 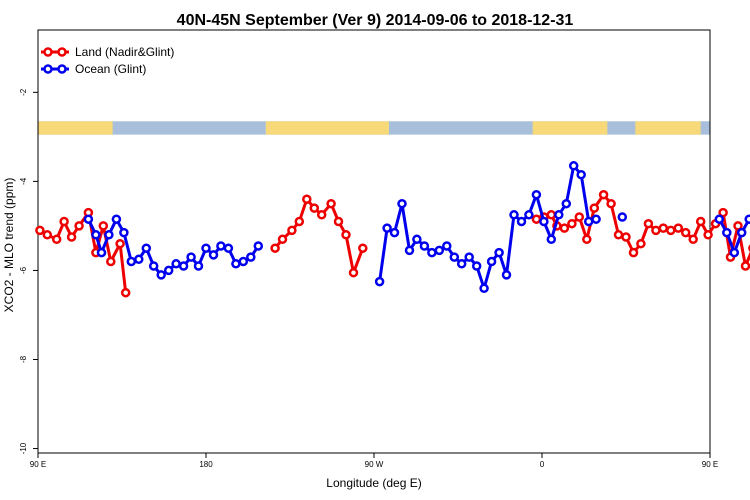 What do you see at coordinates (374, 464) in the screenshot?
I see `x-tick-label-2: 90 W` at bounding box center [374, 464].